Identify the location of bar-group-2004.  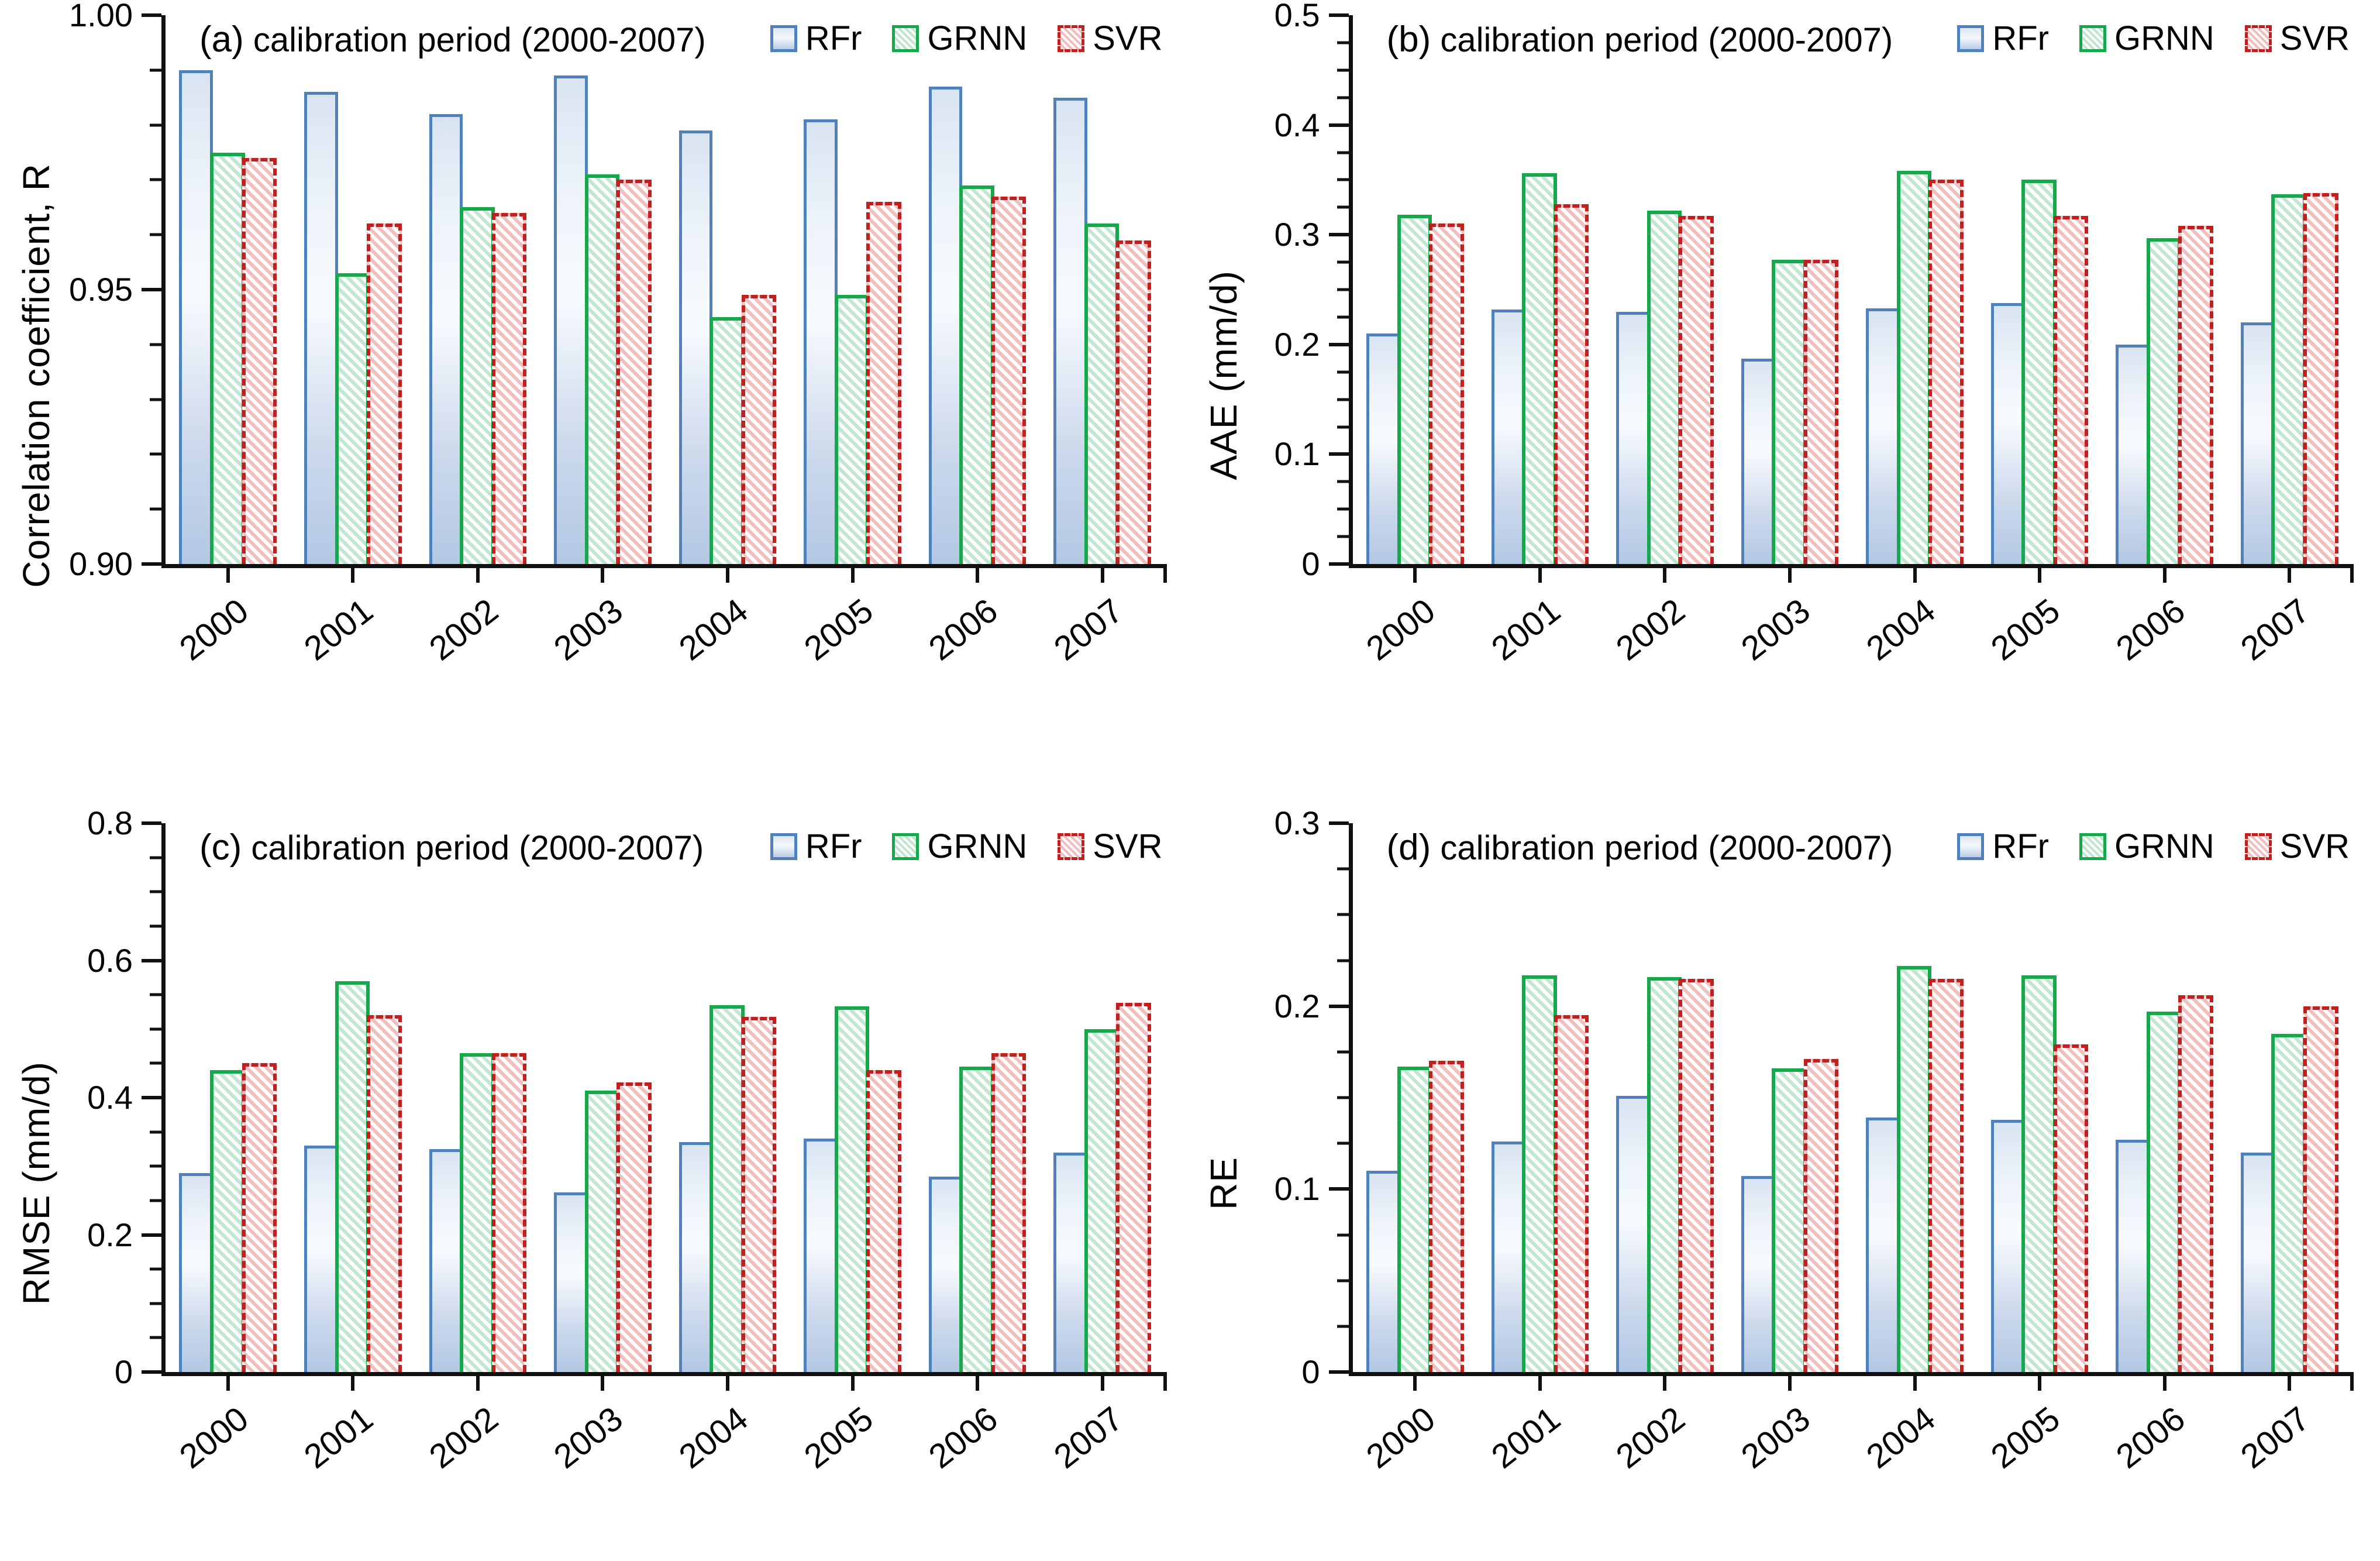
(727, 289).